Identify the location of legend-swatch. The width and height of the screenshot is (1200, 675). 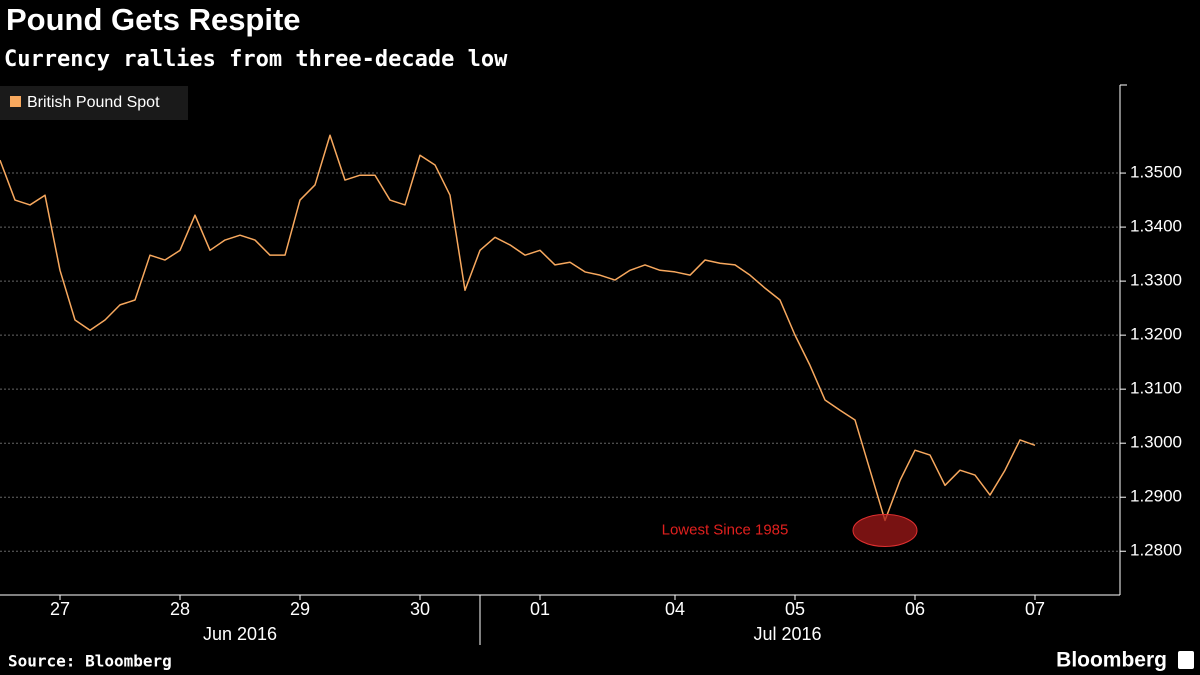
(15, 101).